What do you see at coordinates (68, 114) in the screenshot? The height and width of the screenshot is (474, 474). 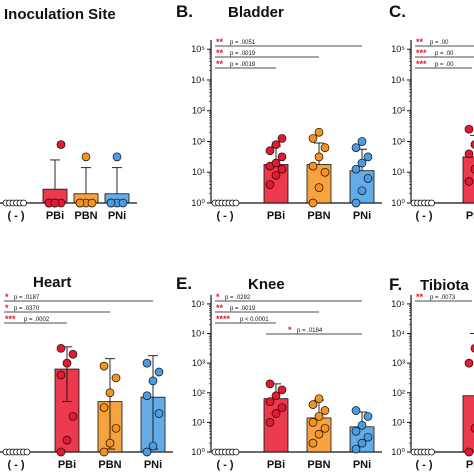 I see `chart-panel-0: Inoculation Site ( - ) PBi PBN PNi` at bounding box center [68, 114].